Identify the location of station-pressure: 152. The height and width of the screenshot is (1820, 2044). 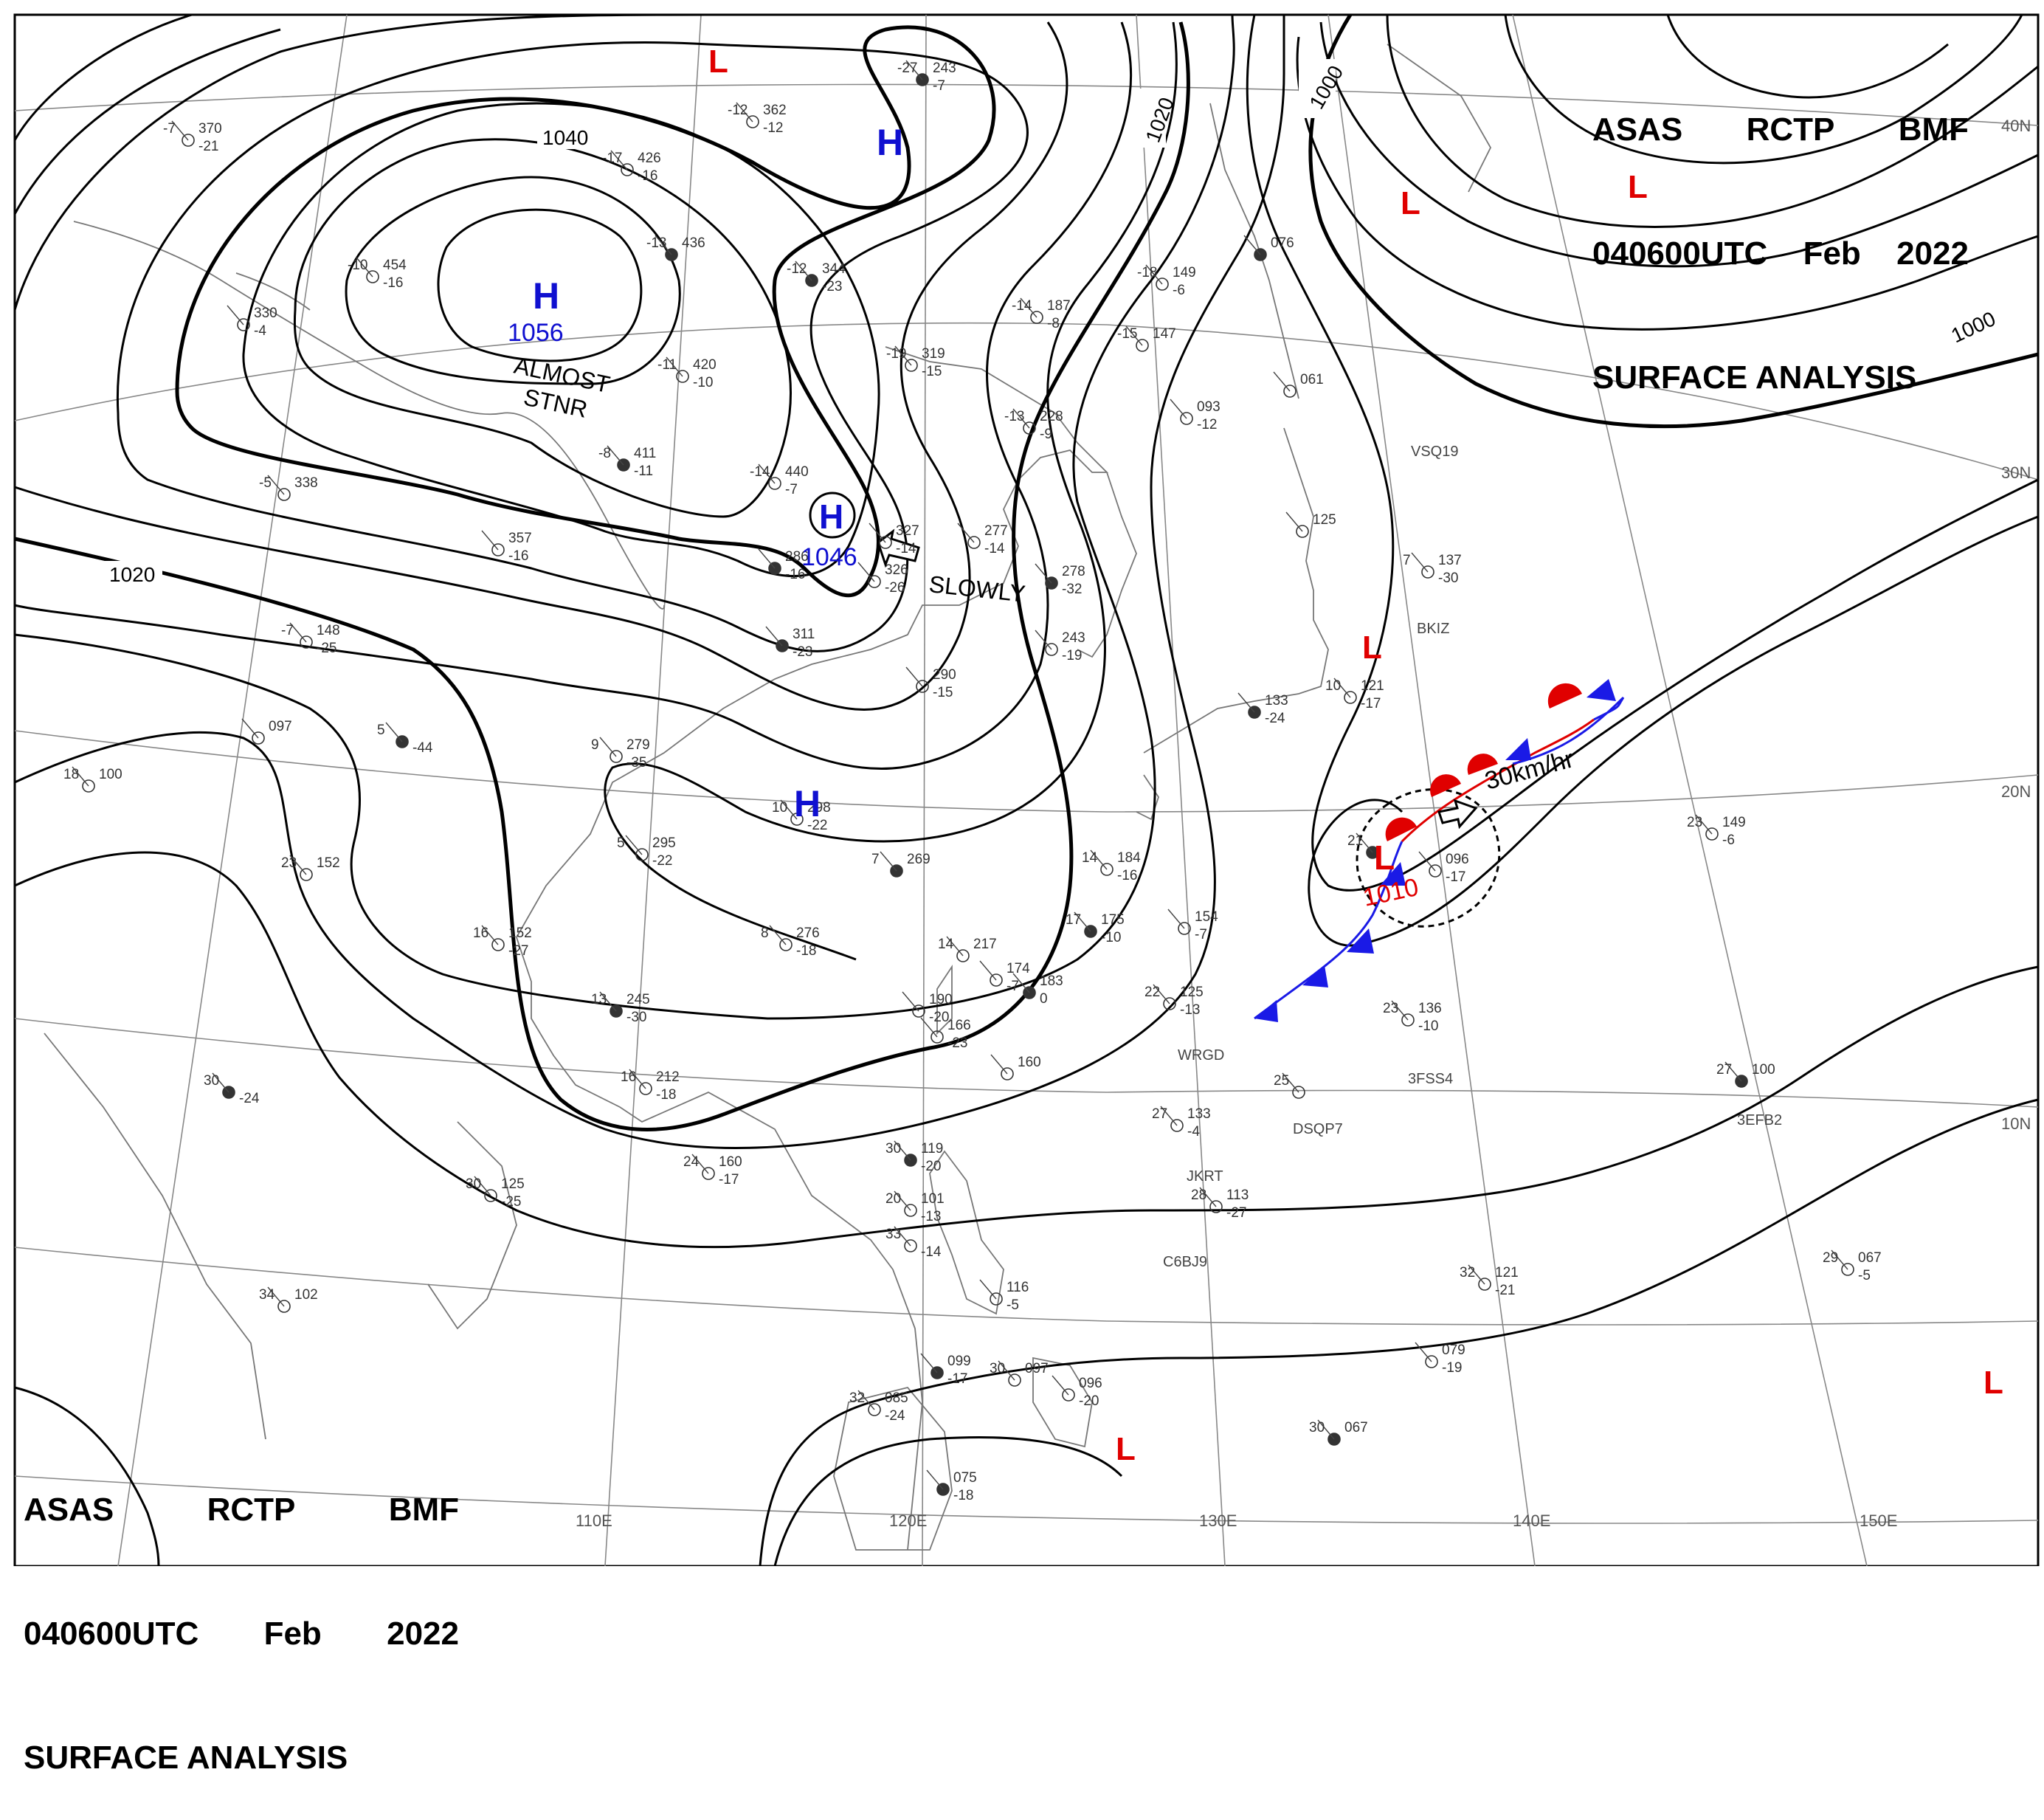
(328, 863).